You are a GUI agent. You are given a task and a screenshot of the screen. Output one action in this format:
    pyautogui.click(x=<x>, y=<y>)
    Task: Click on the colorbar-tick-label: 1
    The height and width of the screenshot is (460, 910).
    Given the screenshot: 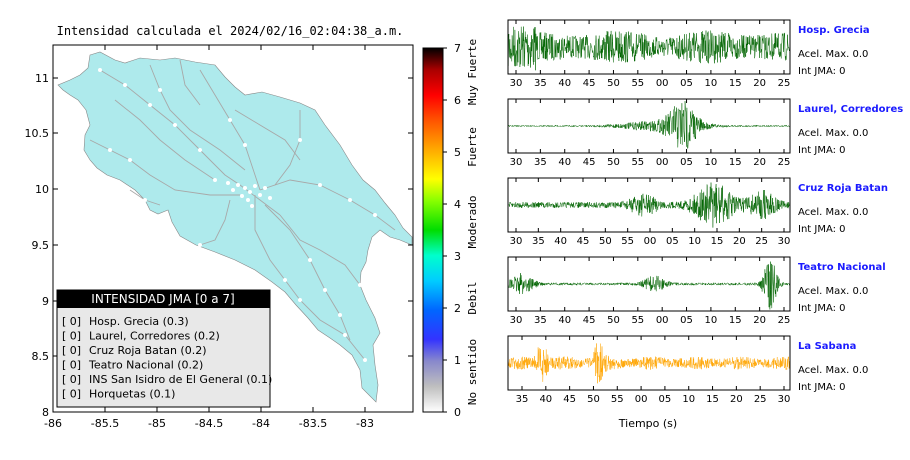 What is the action you would take?
    pyautogui.click(x=457, y=360)
    